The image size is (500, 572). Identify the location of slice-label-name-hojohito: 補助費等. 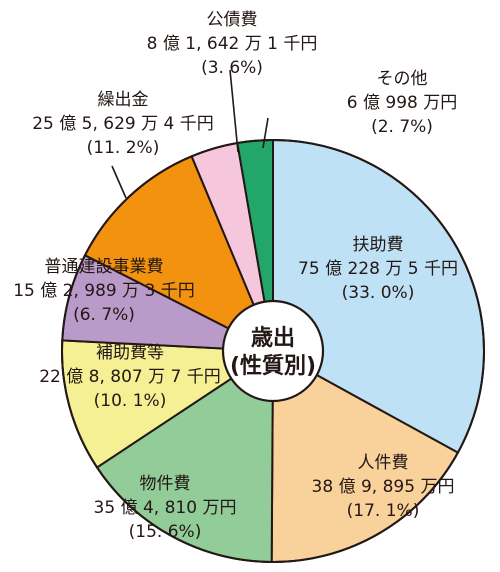
(130, 353).